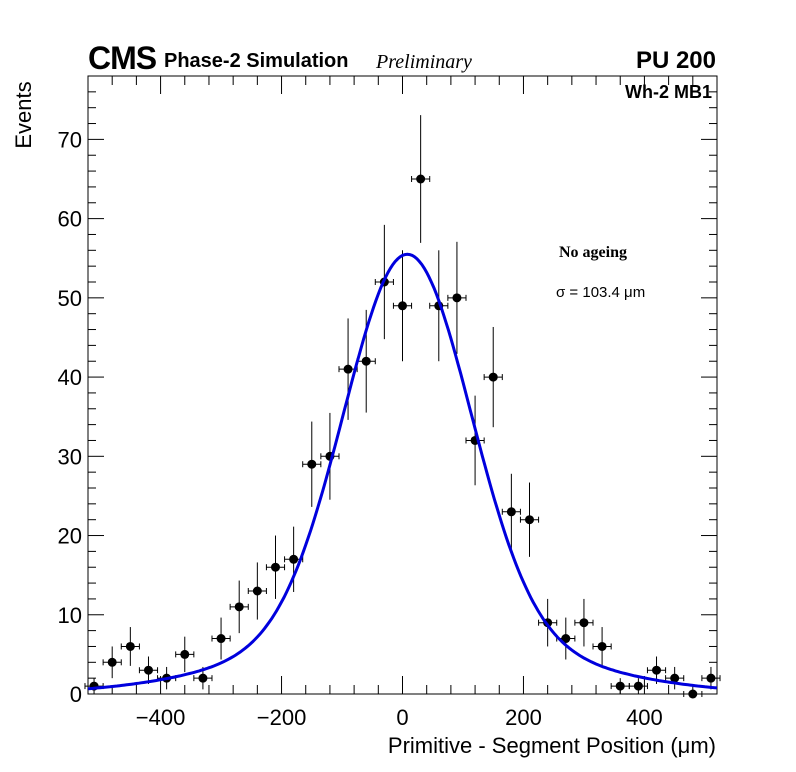 The image size is (796, 772). What do you see at coordinates (551, 745) in the screenshot?
I see `x-axis-label: Primitive - Segment Position (μm)` at bounding box center [551, 745].